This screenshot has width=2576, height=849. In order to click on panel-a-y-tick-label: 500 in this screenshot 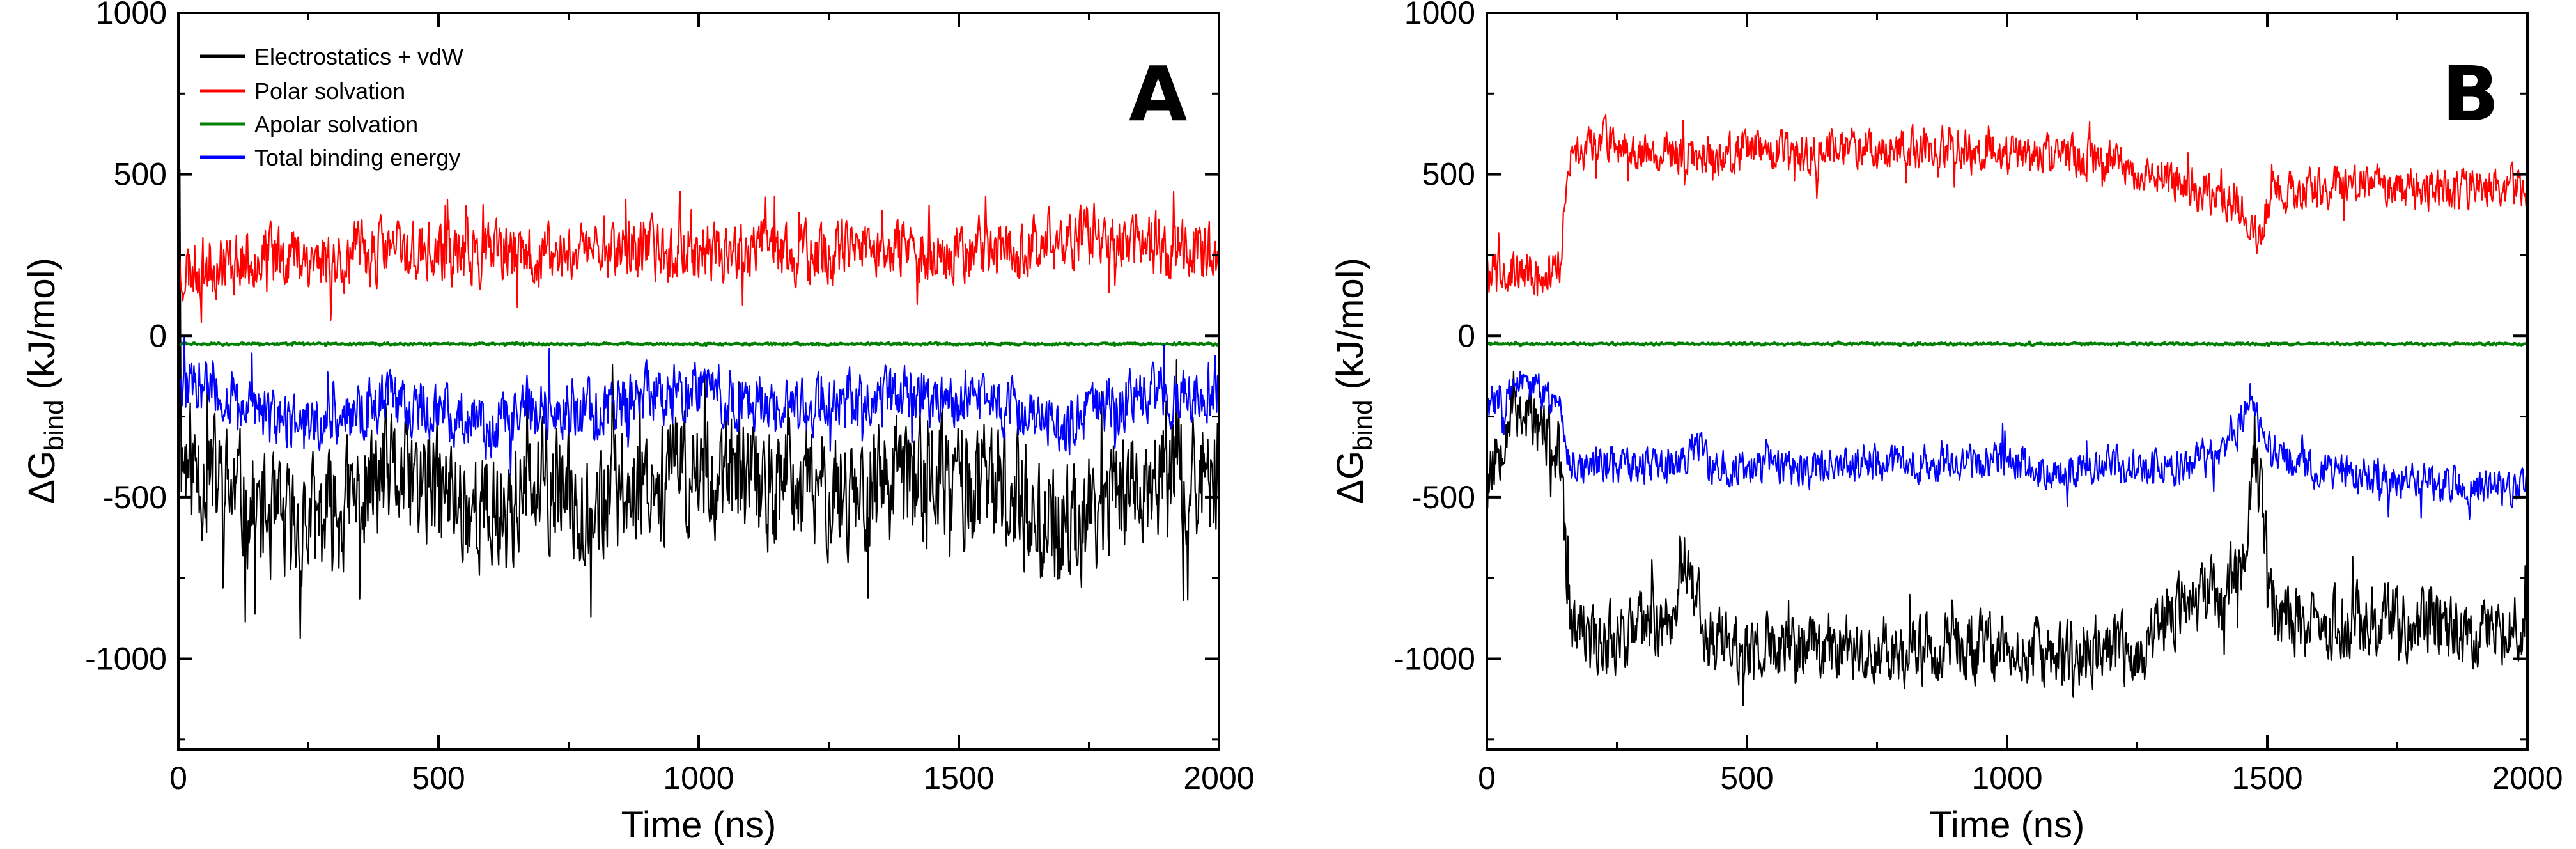, I will do `click(140, 174)`.